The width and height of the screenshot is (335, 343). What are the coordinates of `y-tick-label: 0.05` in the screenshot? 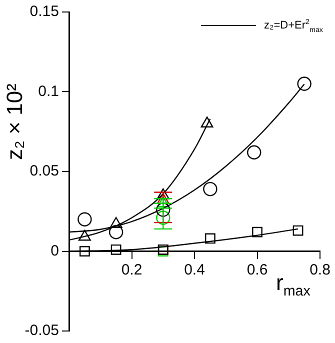 It's located at (44, 171).